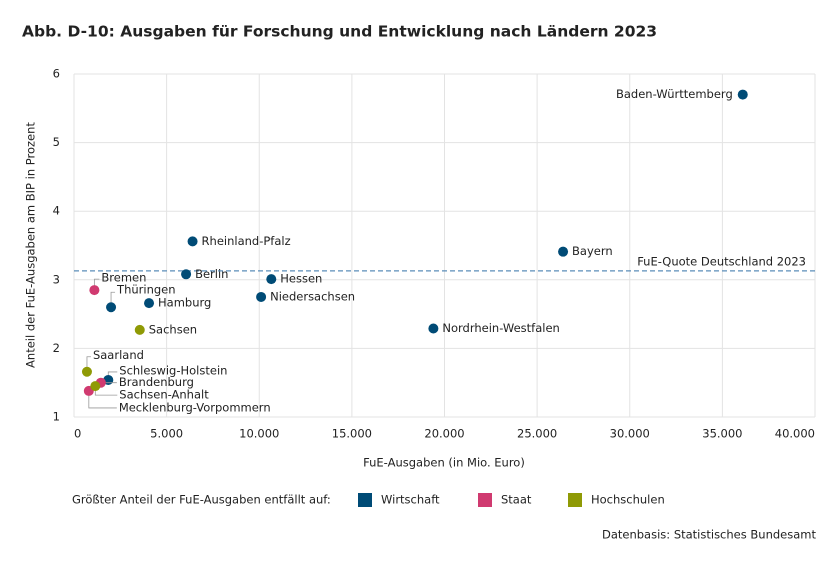 The image size is (840, 562). Describe the element at coordinates (156, 382) in the screenshot. I see `point-label: Brandenburg` at that location.